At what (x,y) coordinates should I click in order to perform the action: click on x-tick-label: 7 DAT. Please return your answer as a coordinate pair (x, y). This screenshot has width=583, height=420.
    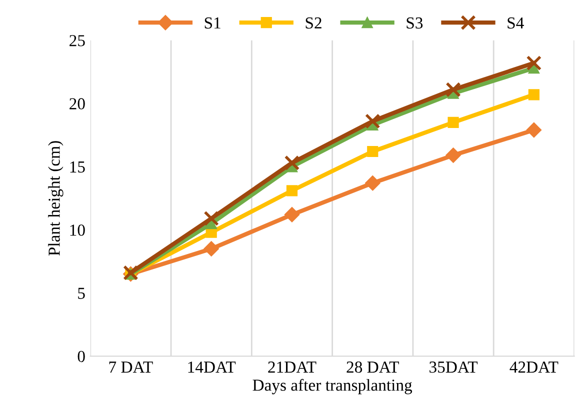
    Looking at the image, I should click on (131, 367).